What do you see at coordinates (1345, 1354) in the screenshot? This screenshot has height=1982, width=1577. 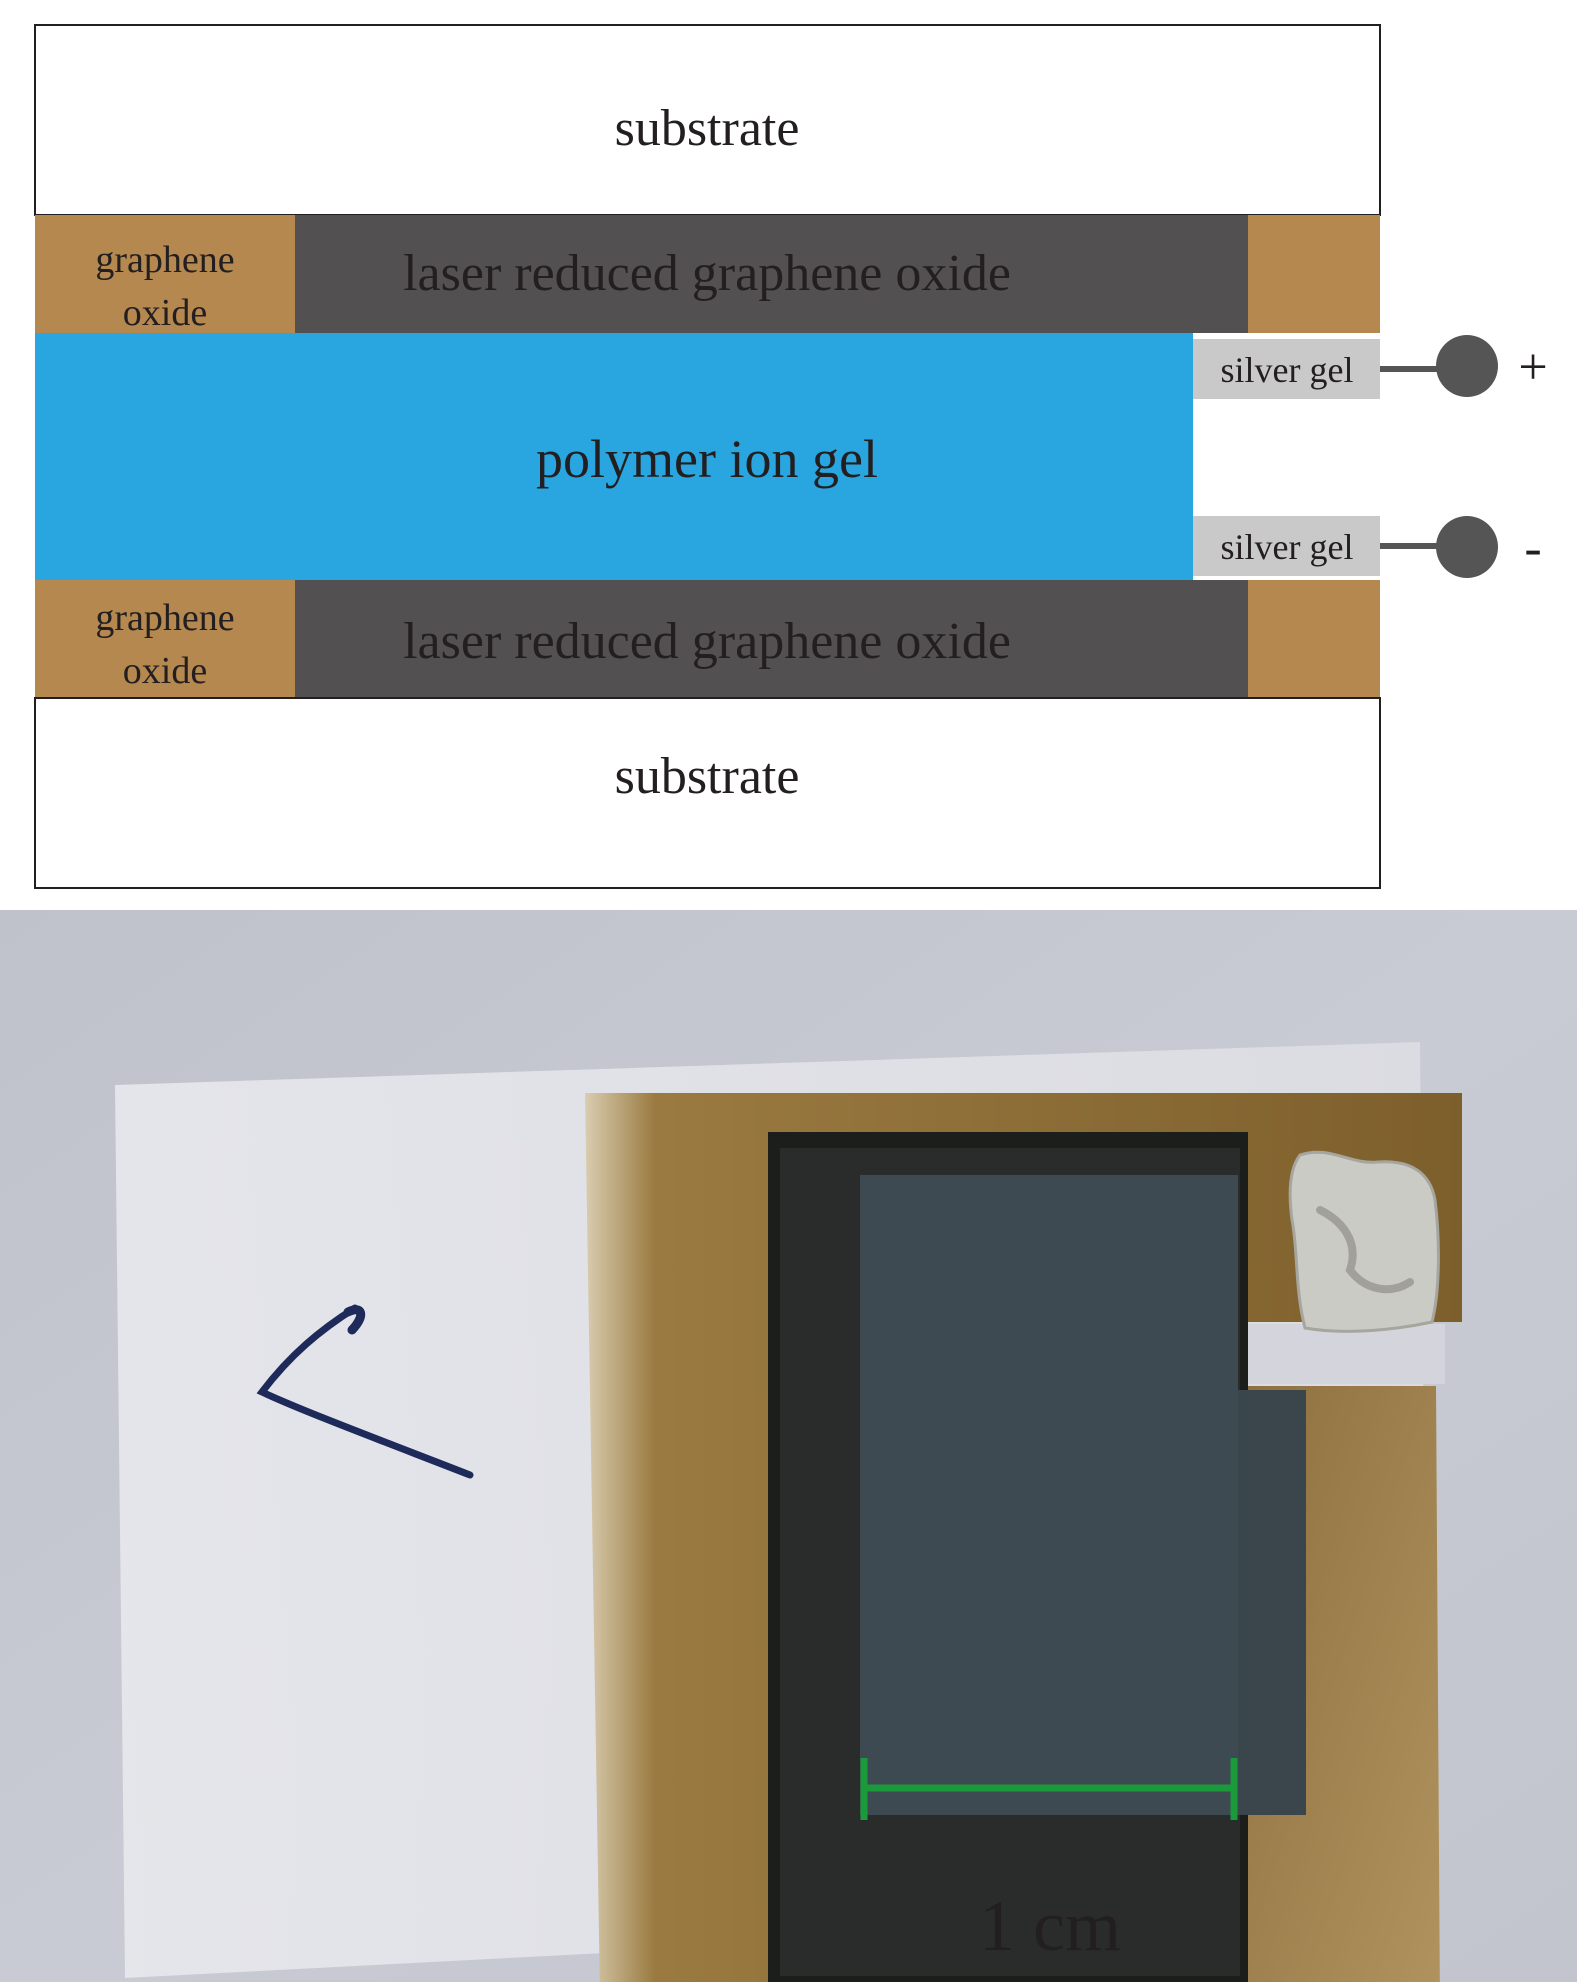 I see `photo-tab-gap` at bounding box center [1345, 1354].